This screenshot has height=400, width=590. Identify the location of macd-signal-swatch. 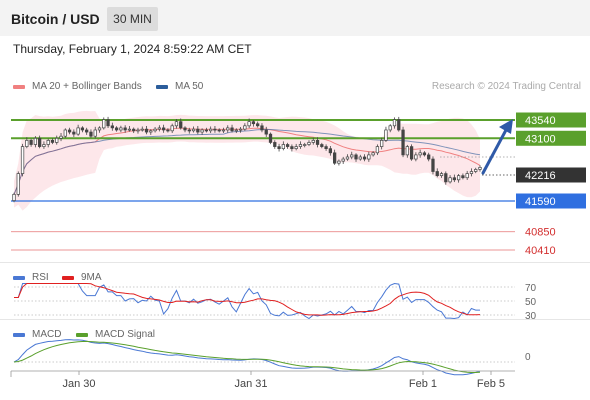
(82, 334).